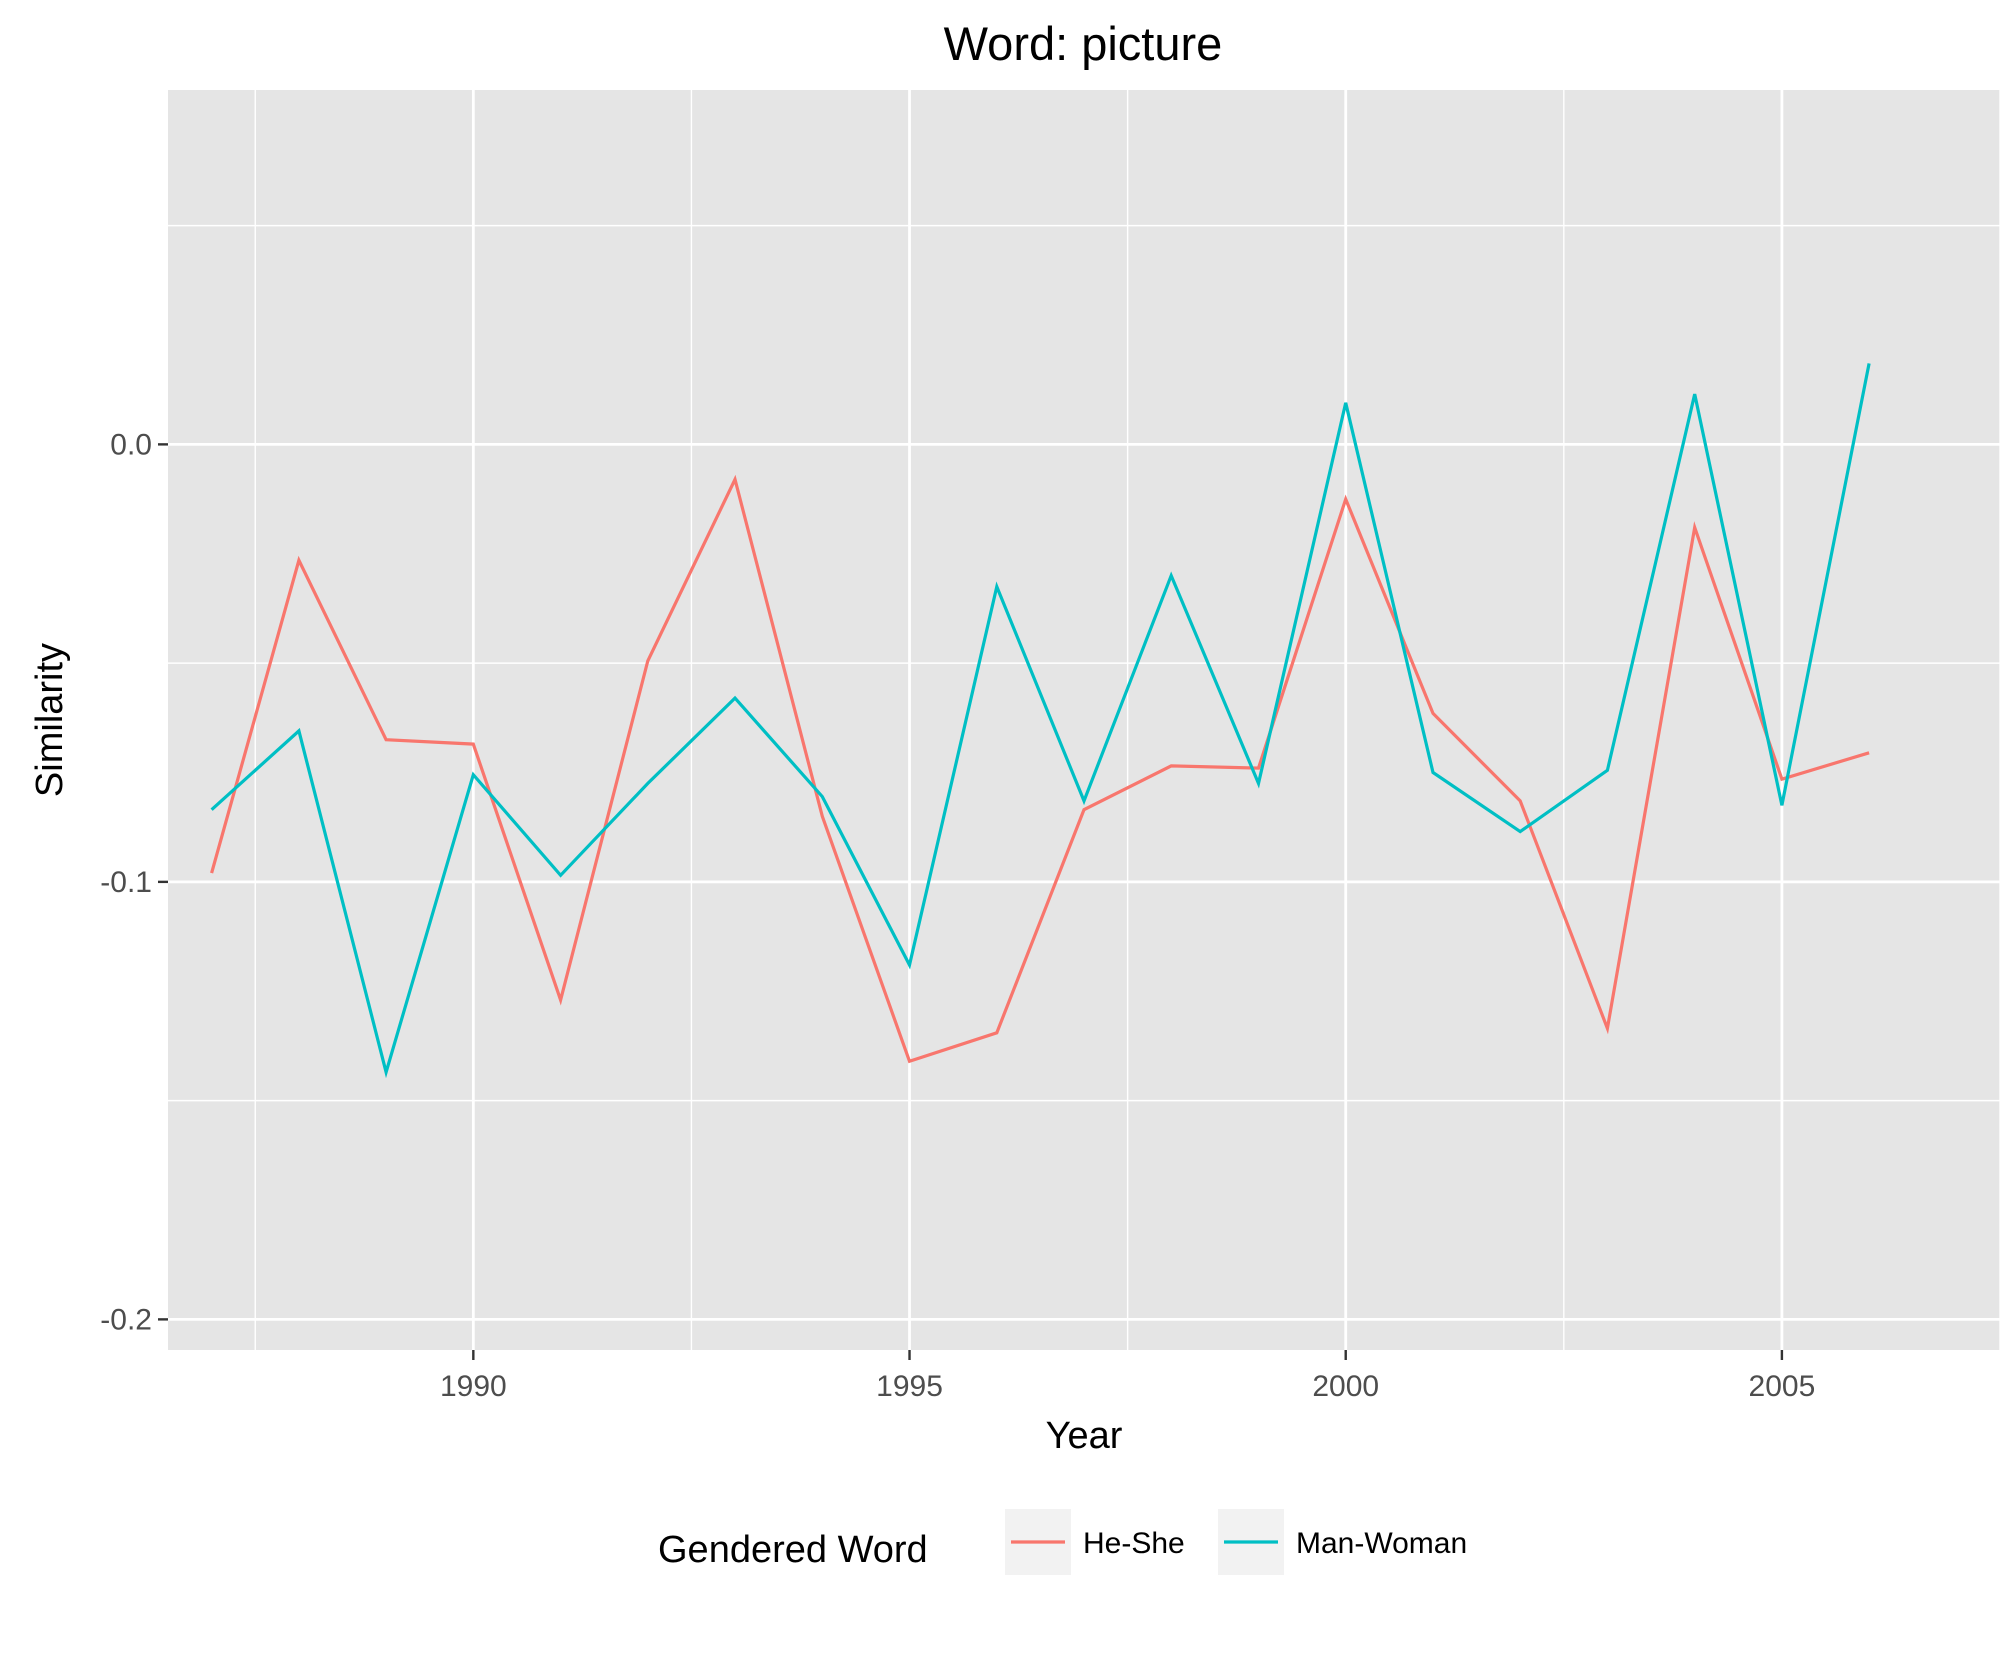  What do you see at coordinates (1127, 1376) in the screenshot?
I see `x-axis: 1990 1995 2000 2005` at bounding box center [1127, 1376].